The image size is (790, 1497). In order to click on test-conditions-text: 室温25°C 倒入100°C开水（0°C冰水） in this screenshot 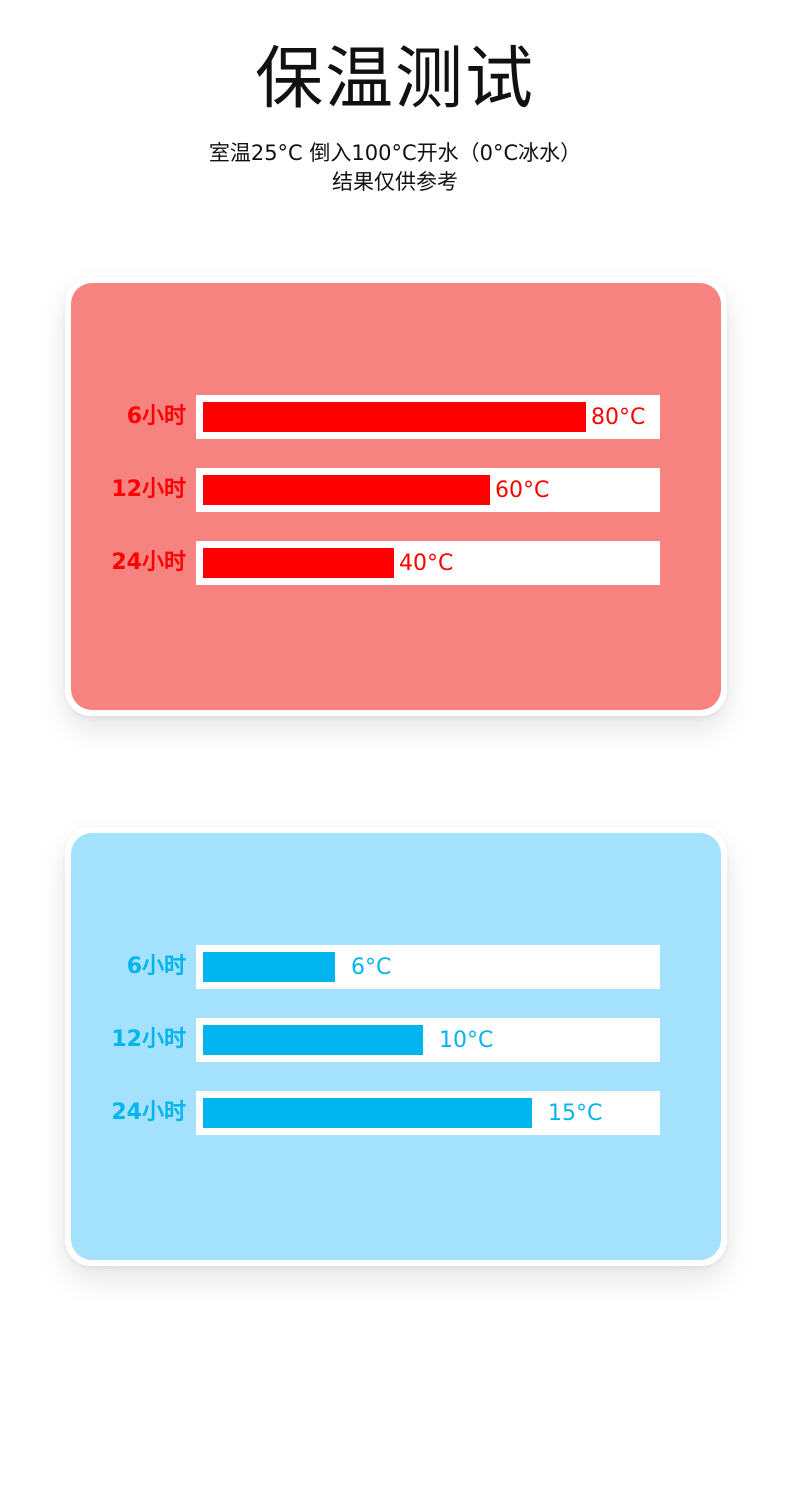, I will do `click(395, 153)`.